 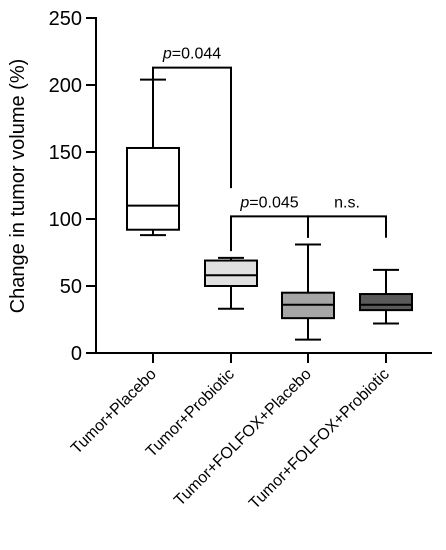 What do you see at coordinates (319, 439) in the screenshot?
I see `x-tick-label-3: Tumor+FOLFOX+Probiotic` at bounding box center [319, 439].